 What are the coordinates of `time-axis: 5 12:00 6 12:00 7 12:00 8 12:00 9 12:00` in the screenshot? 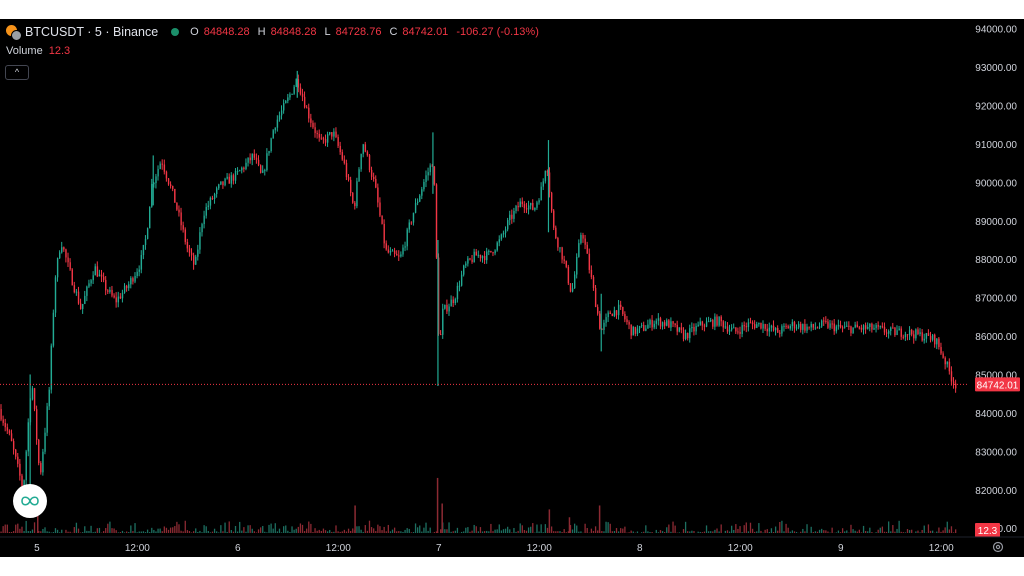 It's located at (512, 545).